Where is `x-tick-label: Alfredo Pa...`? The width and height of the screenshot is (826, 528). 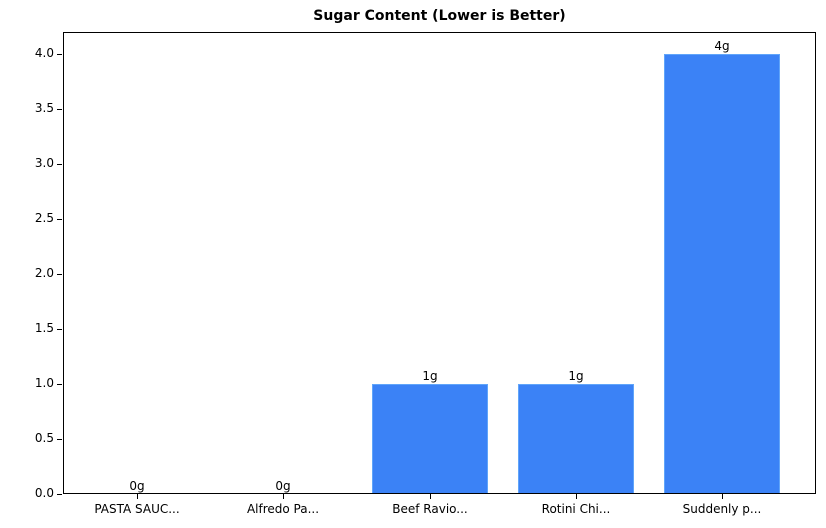 x-tick-label: Alfredo Pa... is located at coordinates (283, 509).